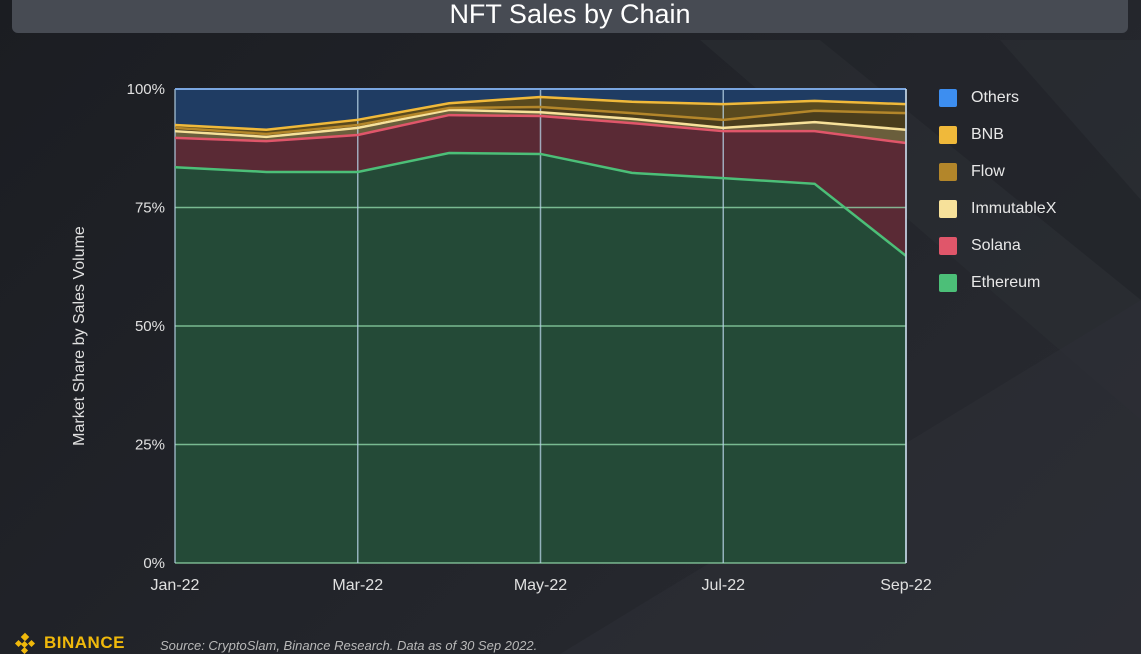 The image size is (1141, 654). What do you see at coordinates (540, 585) in the screenshot?
I see `x-tick-label: May-22` at bounding box center [540, 585].